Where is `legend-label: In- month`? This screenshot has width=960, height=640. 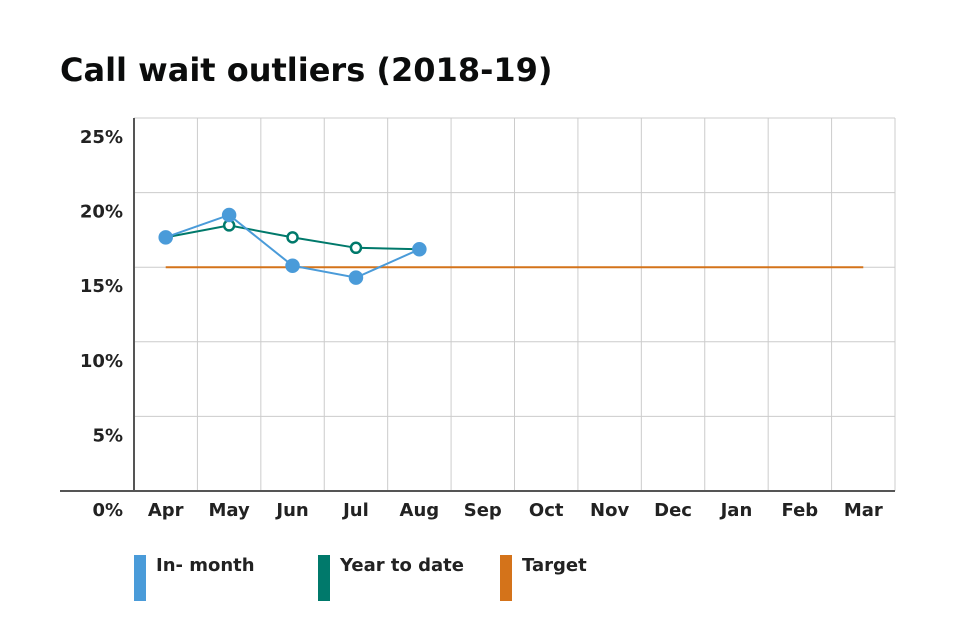 legend-label: In- month is located at coordinates (205, 565).